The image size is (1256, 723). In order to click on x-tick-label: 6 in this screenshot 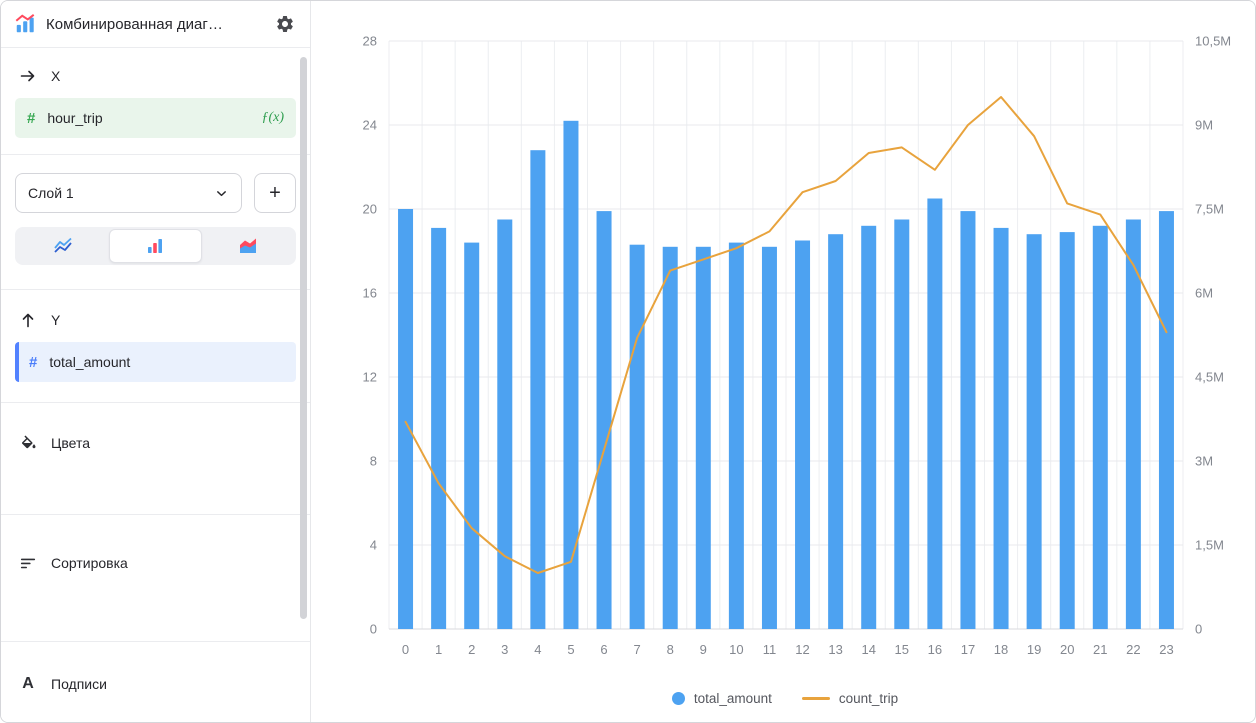, I will do `click(603, 649)`.